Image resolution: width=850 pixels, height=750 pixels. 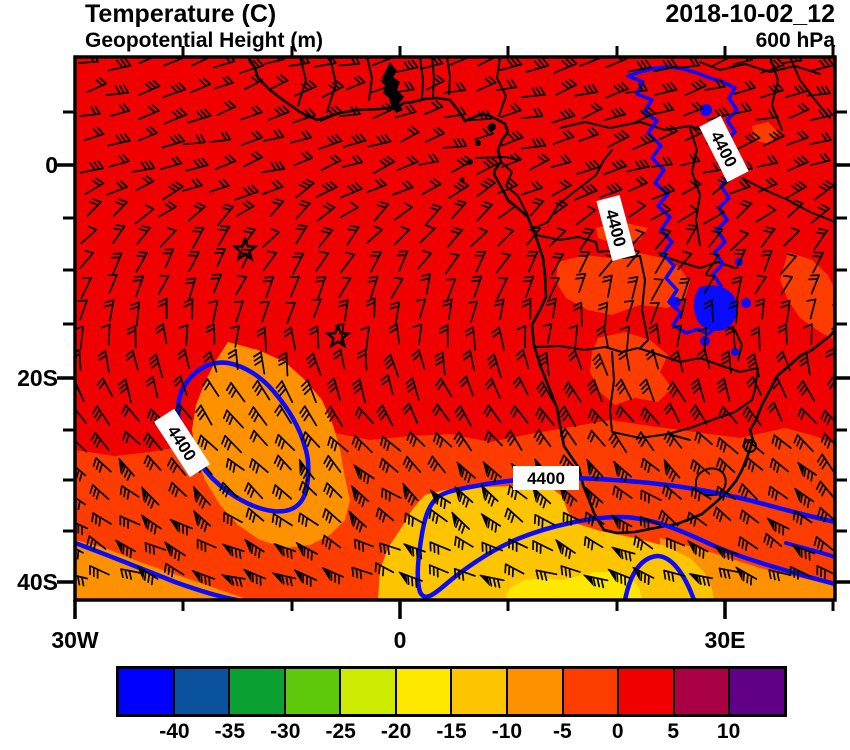 What do you see at coordinates (673, 731) in the screenshot?
I see `colorbar-tick-label: 5` at bounding box center [673, 731].